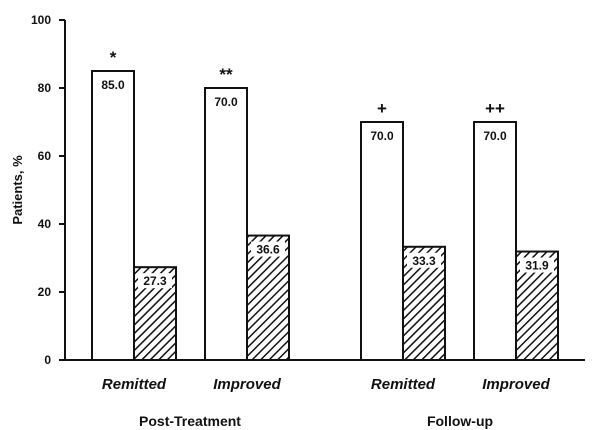 Image resolution: width=600 pixels, height=430 pixels. I want to click on bar-value-label: 33.3, so click(424, 261).